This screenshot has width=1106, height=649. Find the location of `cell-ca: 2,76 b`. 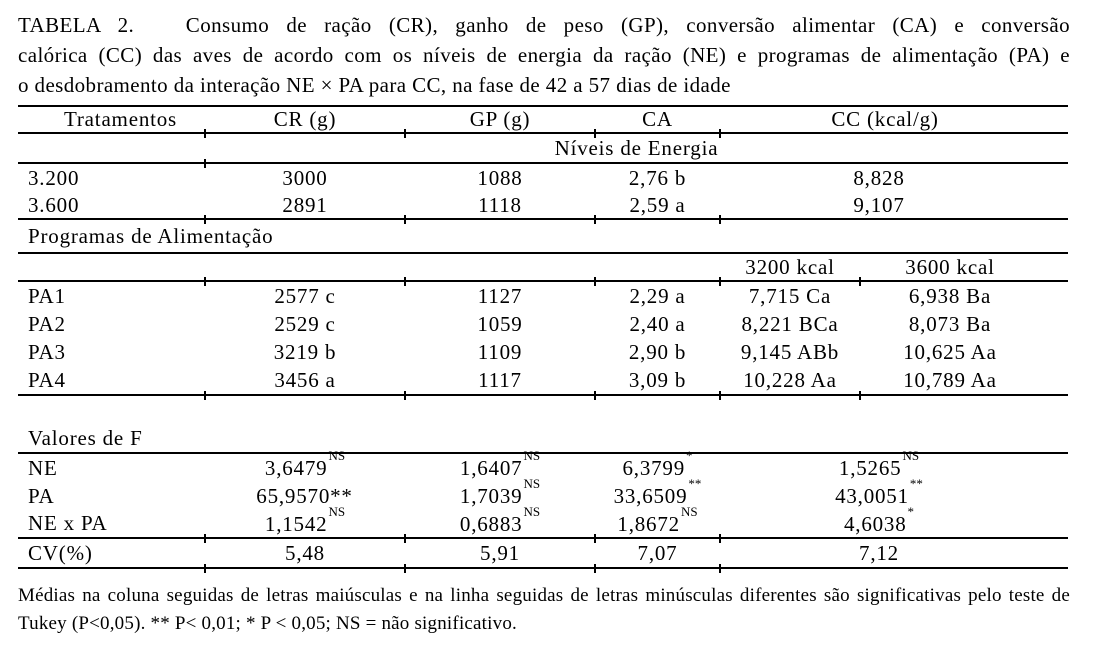

cell-ca: 2,76 b is located at coordinates (657, 177).